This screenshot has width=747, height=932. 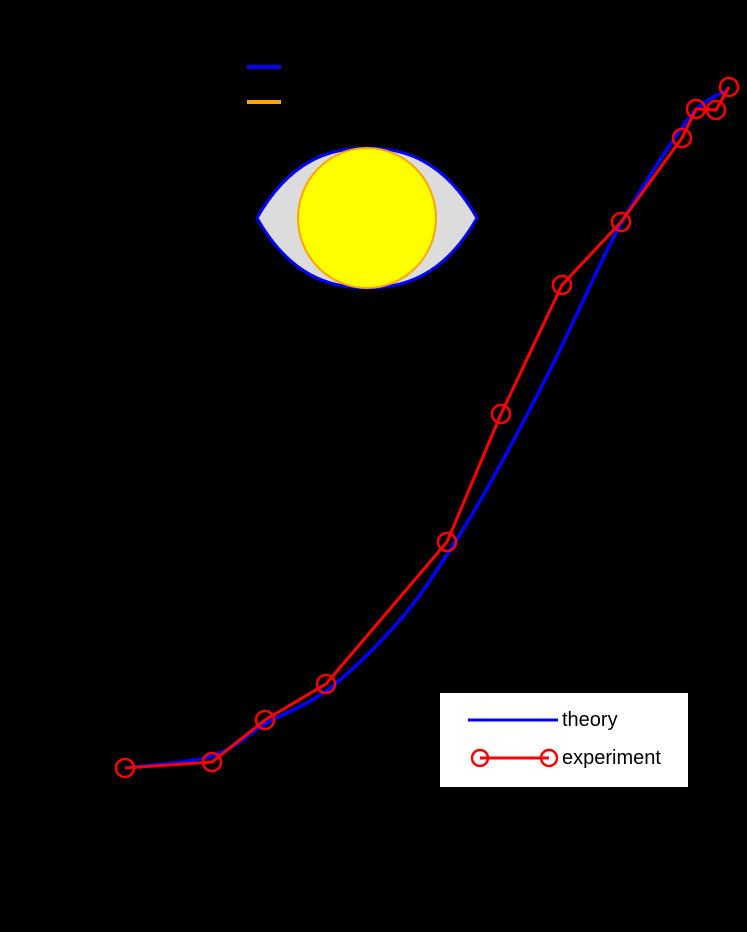 I want to click on legend-label-theory: theory, so click(x=590, y=720).